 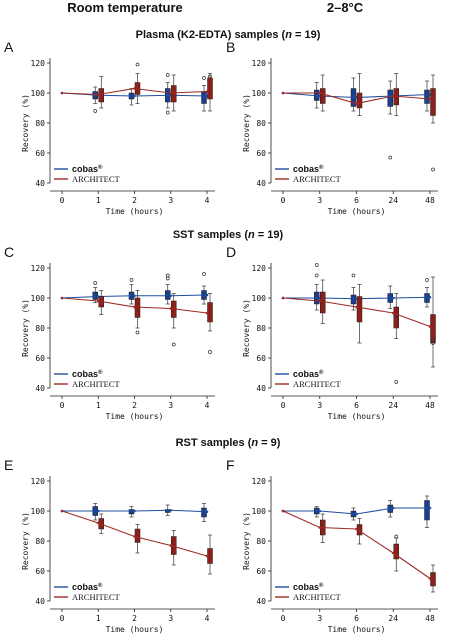 What do you see at coordinates (125, 7) in the screenshot?
I see `header-room-temperature: Room temperature` at bounding box center [125, 7].